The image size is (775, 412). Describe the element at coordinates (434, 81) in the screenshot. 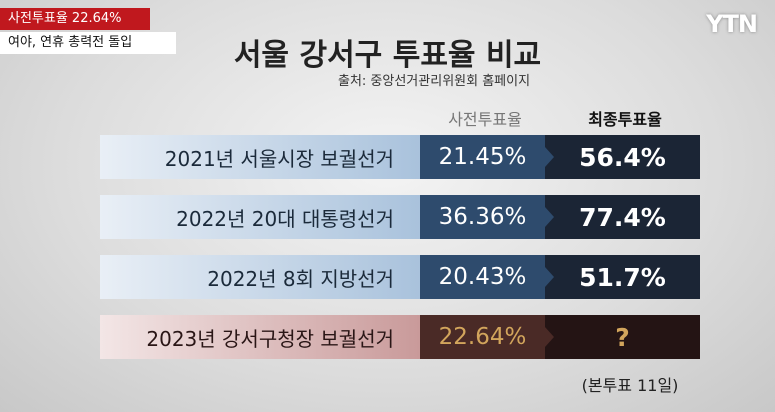

I see `source: 출처: 중앙선거관리위원회 홈페이지` at that location.